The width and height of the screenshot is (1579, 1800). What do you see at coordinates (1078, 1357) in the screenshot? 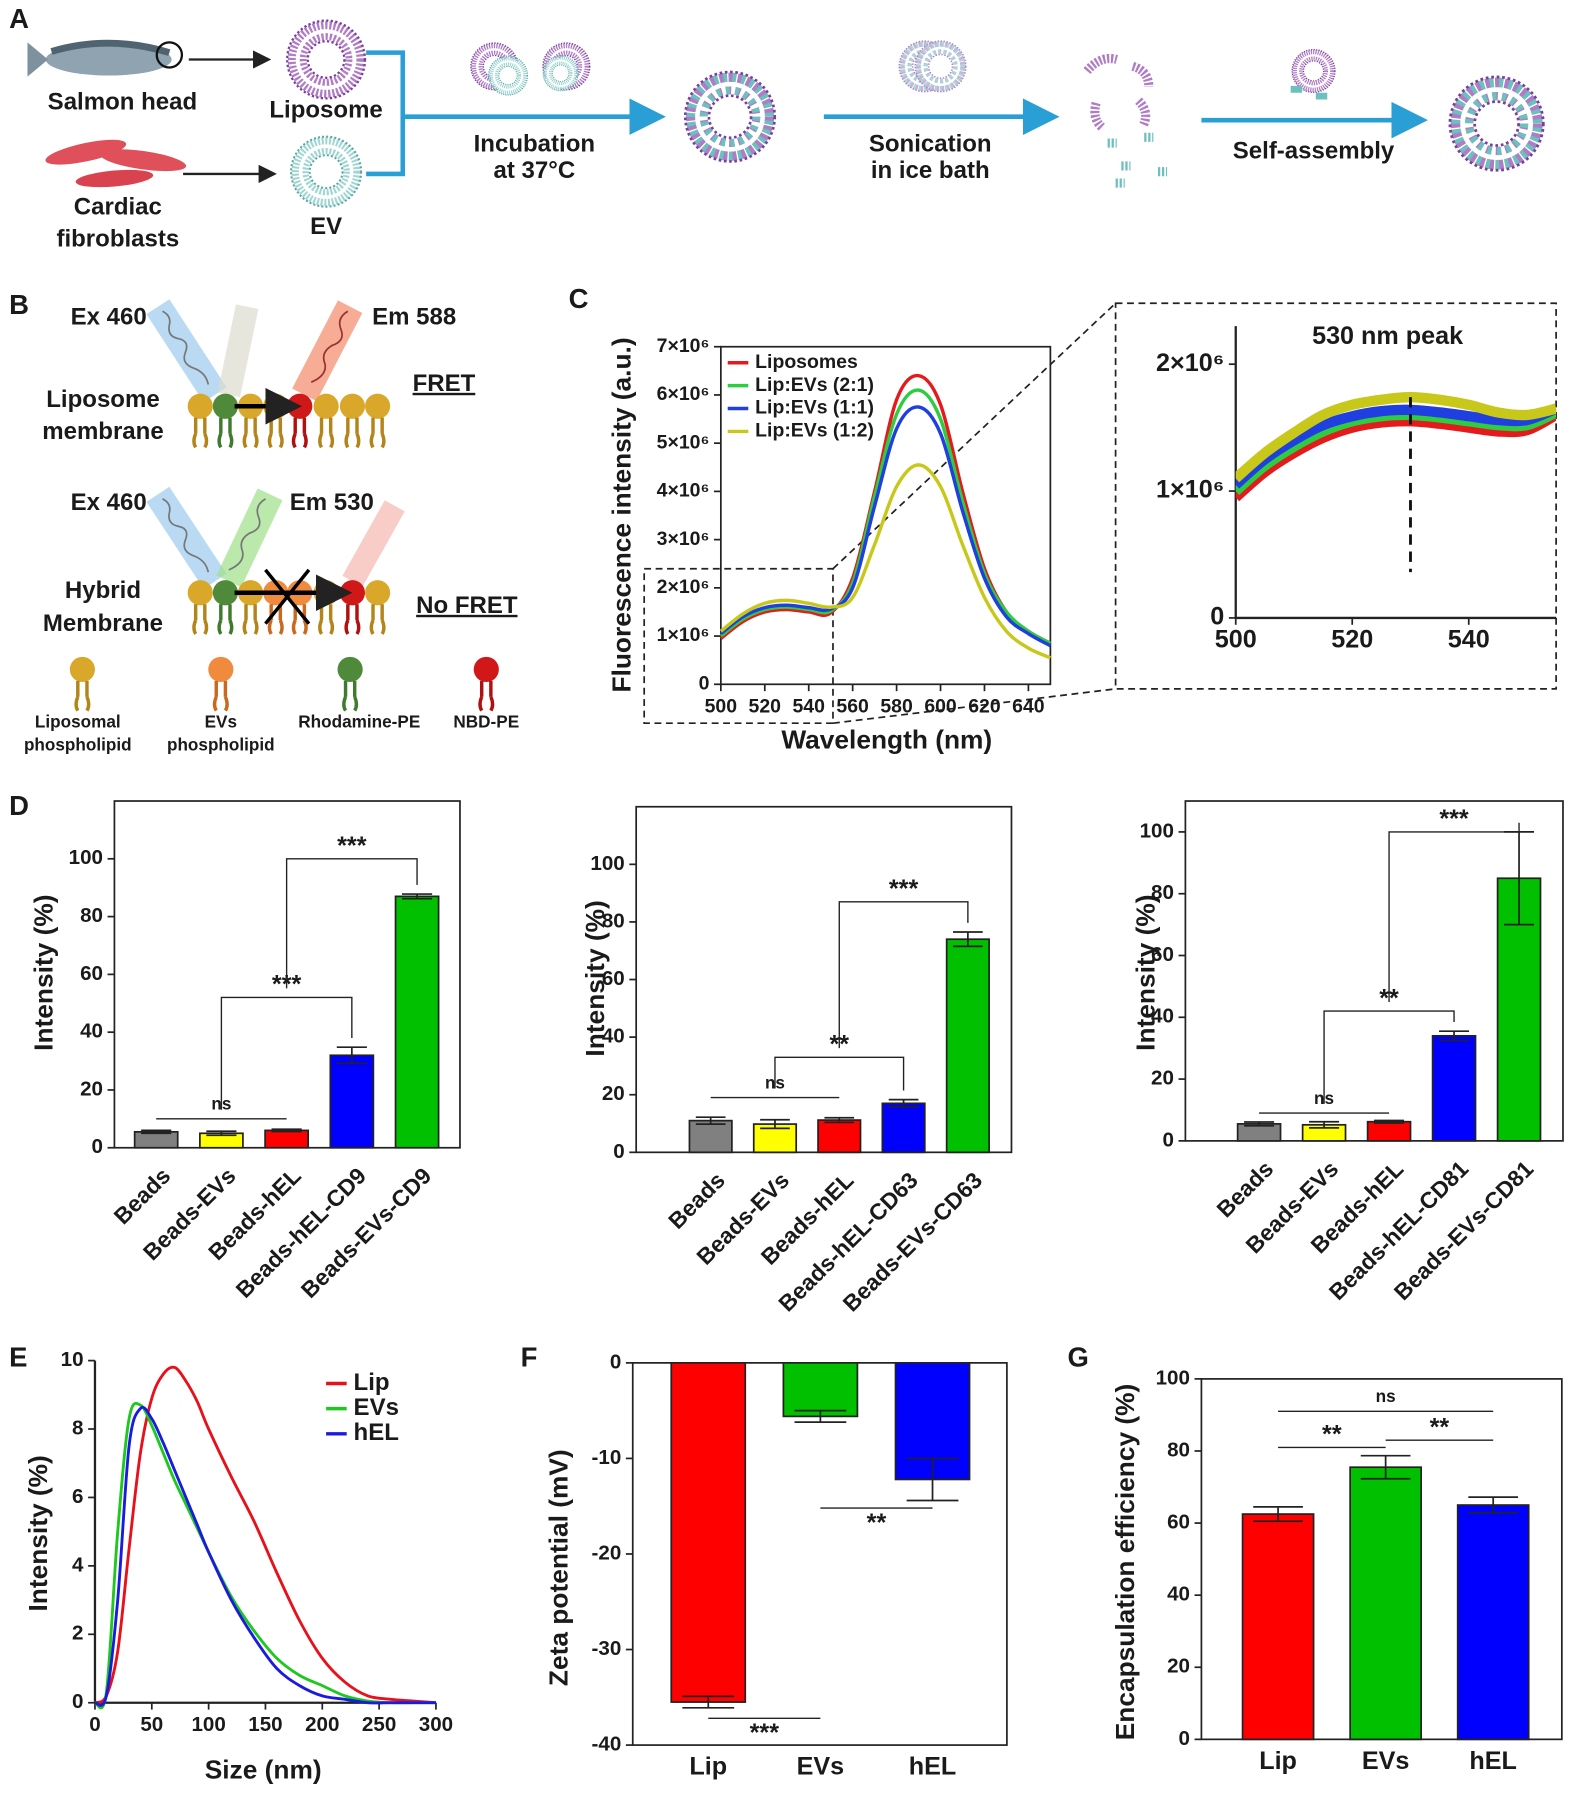
I see `panel-label: G` at bounding box center [1078, 1357].